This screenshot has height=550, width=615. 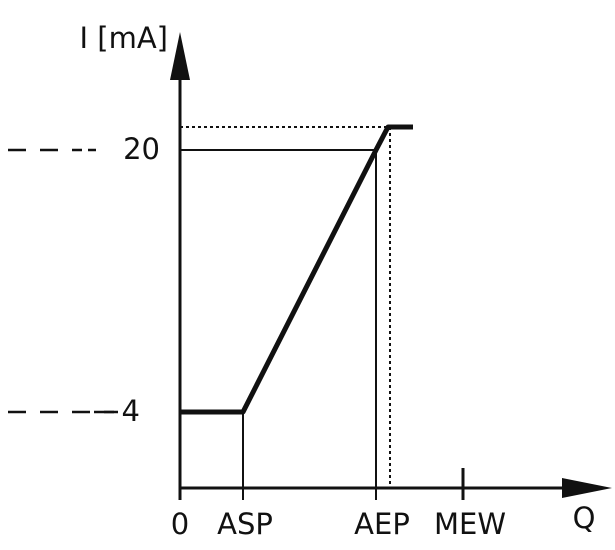 I want to click on y-axis-label: I [mA], so click(x=124, y=38).